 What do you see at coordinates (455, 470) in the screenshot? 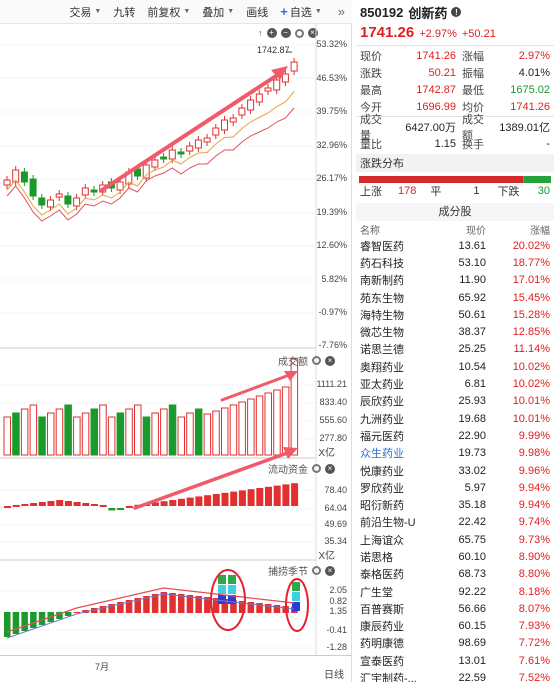
I see `table-row: 悦康药业 33.02 9.96%` at bounding box center [455, 470].